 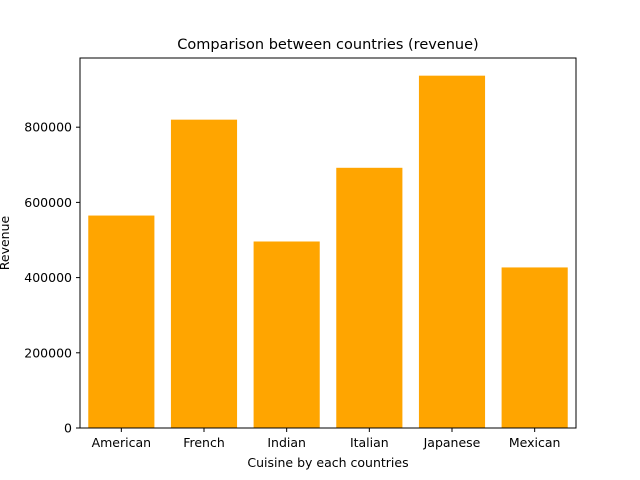 What do you see at coordinates (286, 334) in the screenshot?
I see `bar-indian` at bounding box center [286, 334].